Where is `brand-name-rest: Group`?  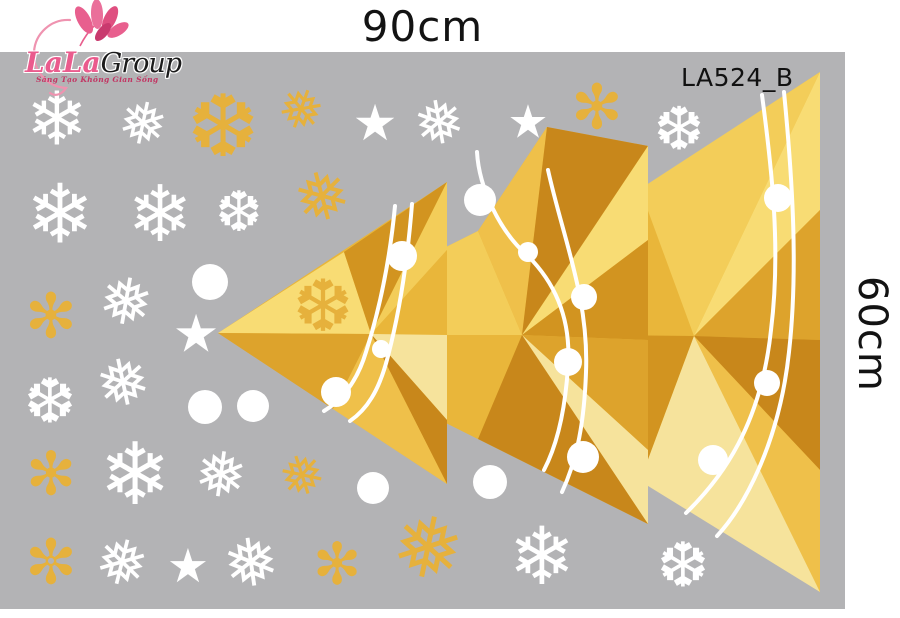
brand-name-rest: Group is located at coordinates (141, 63).